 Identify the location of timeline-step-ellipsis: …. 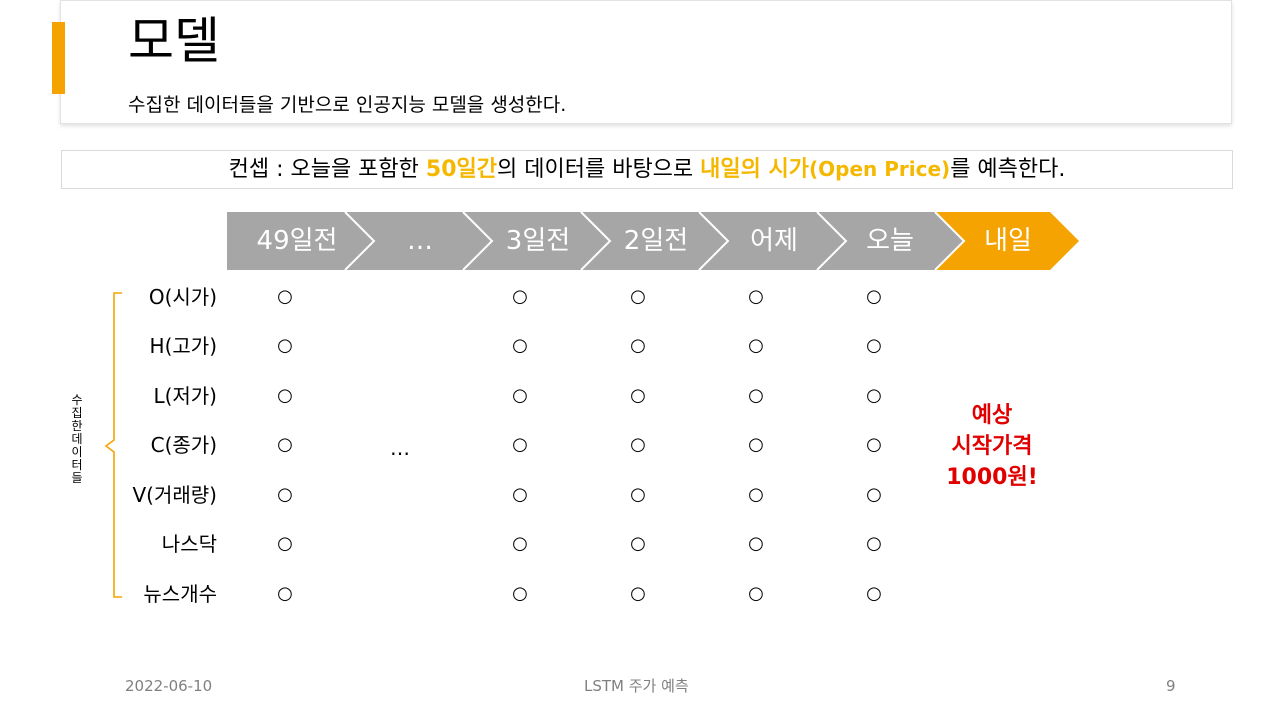
(420, 241).